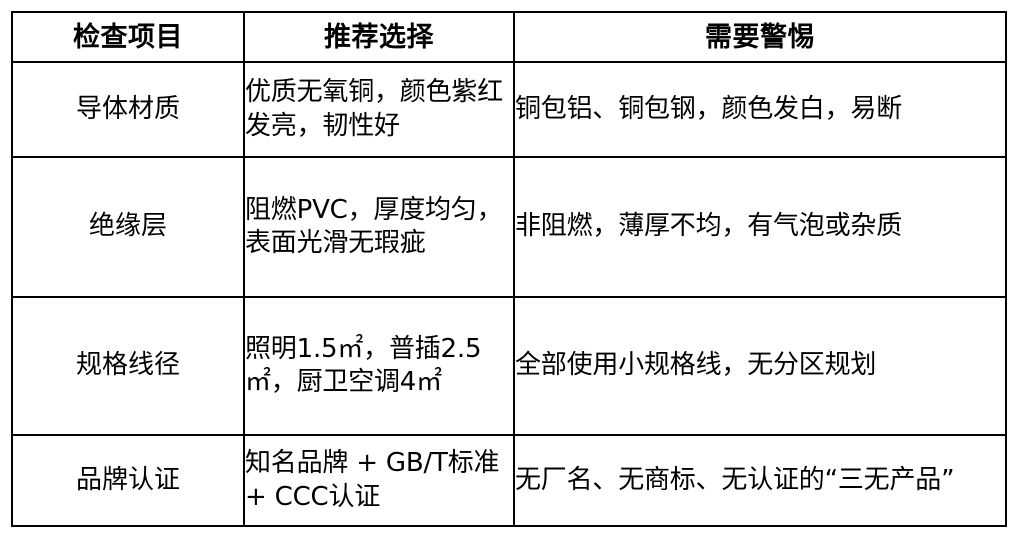 The height and width of the screenshot is (540, 1024). Describe the element at coordinates (379, 37) in the screenshot. I see `column-header-recommended: 推荐选择` at that location.